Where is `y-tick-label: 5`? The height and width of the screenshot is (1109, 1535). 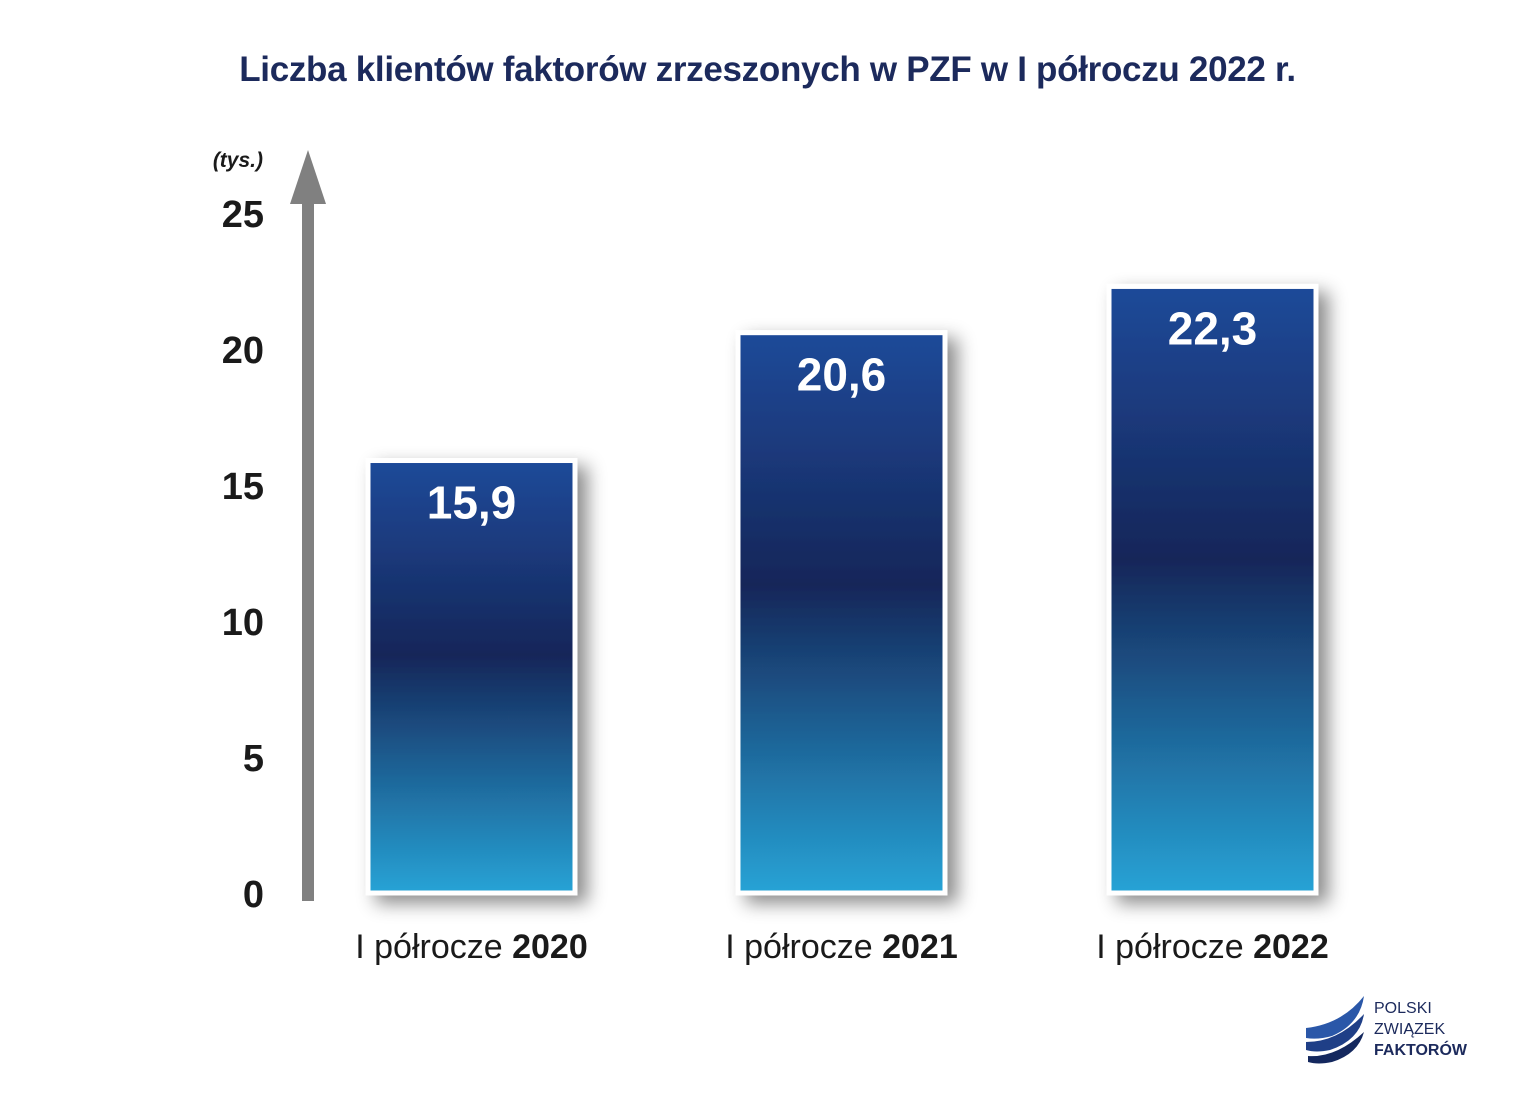 y-tick-label: 5 is located at coordinates (253, 759).